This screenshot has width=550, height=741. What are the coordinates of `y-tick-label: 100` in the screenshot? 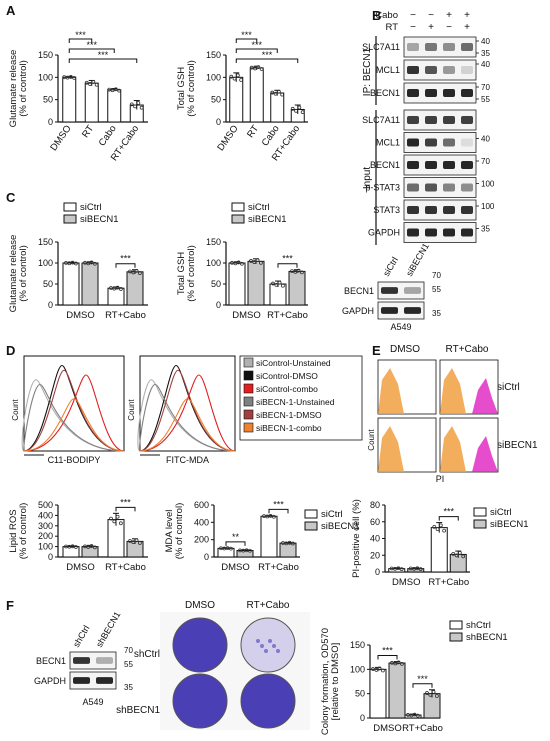 It's located at (213, 77).